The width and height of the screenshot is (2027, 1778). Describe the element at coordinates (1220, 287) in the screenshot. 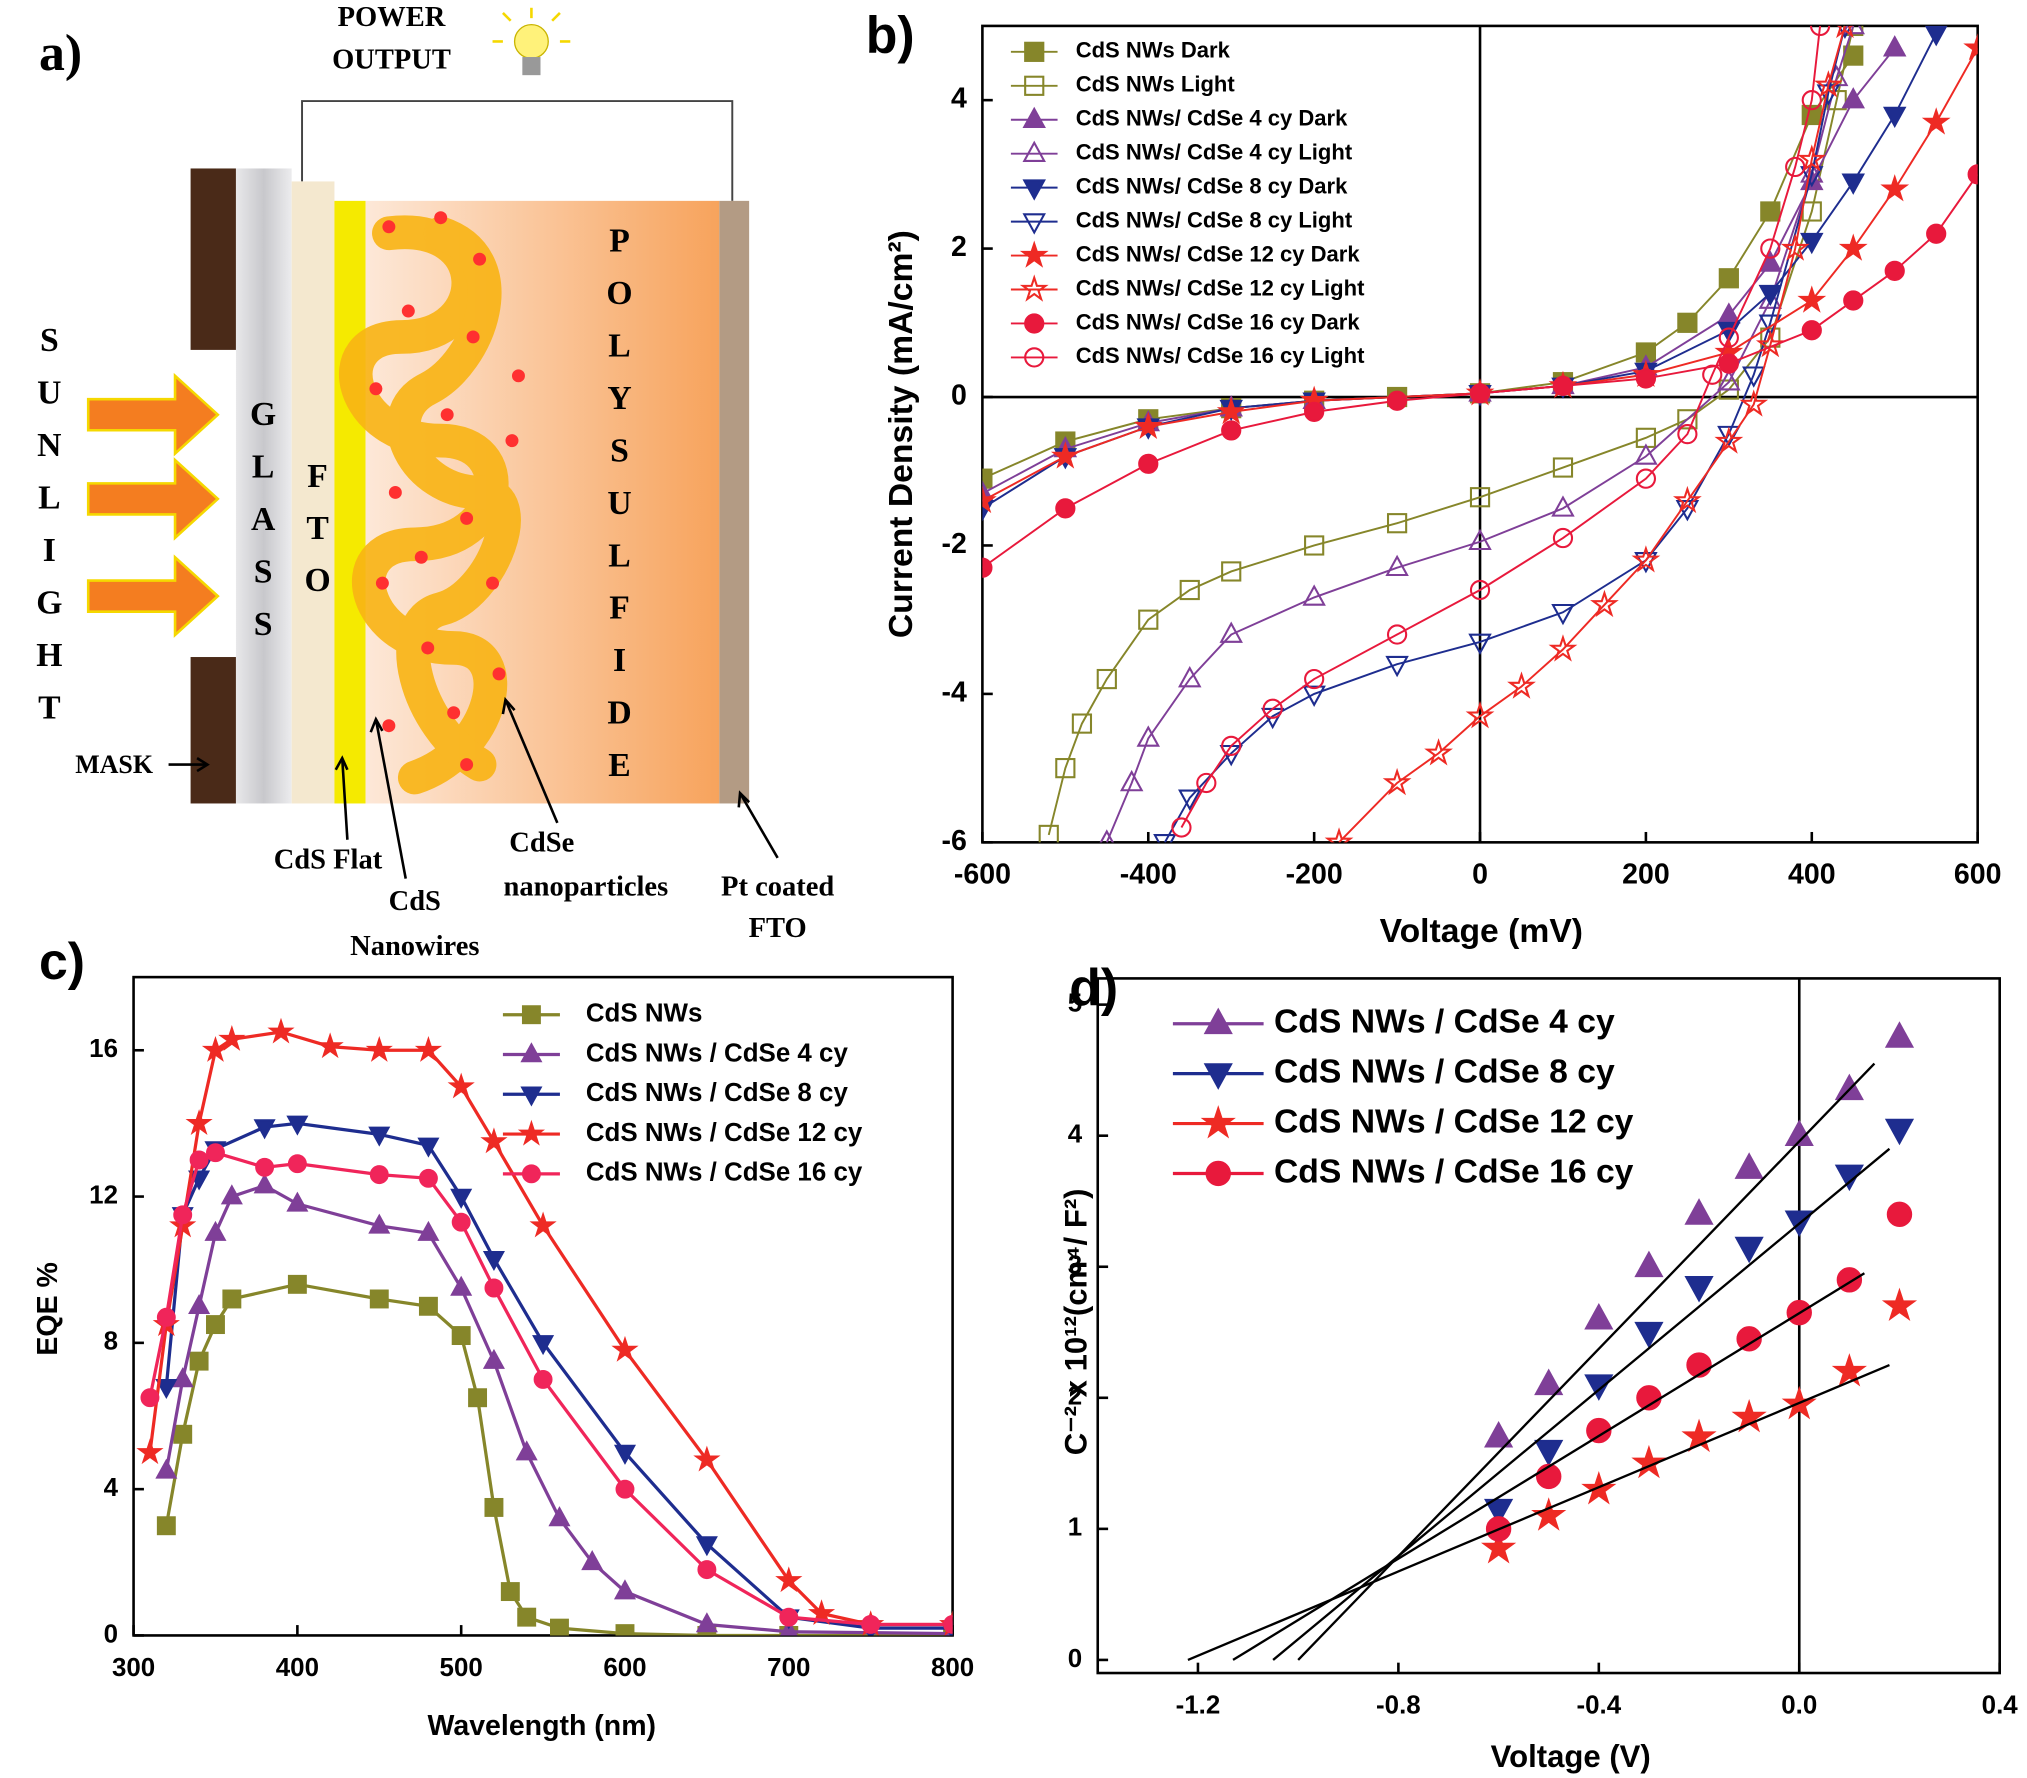

I see `legend-label: CdS NWs/ CdSe 12 cy Light` at that location.